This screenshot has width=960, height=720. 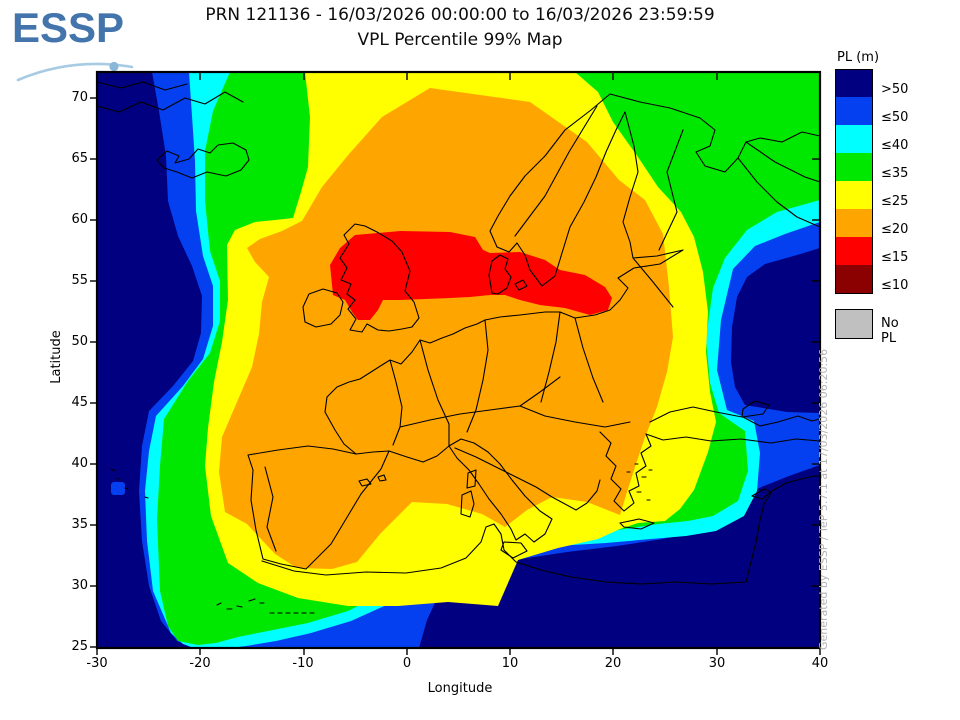 I want to click on x-axis-ticks, so click(x=458, y=651).